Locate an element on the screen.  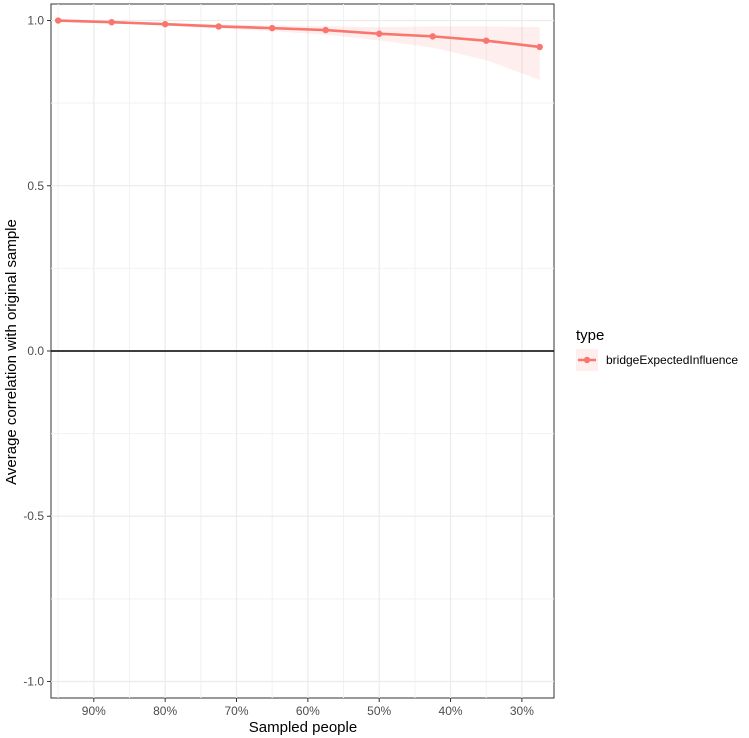
x-tick-label: 80% is located at coordinates (165, 711).